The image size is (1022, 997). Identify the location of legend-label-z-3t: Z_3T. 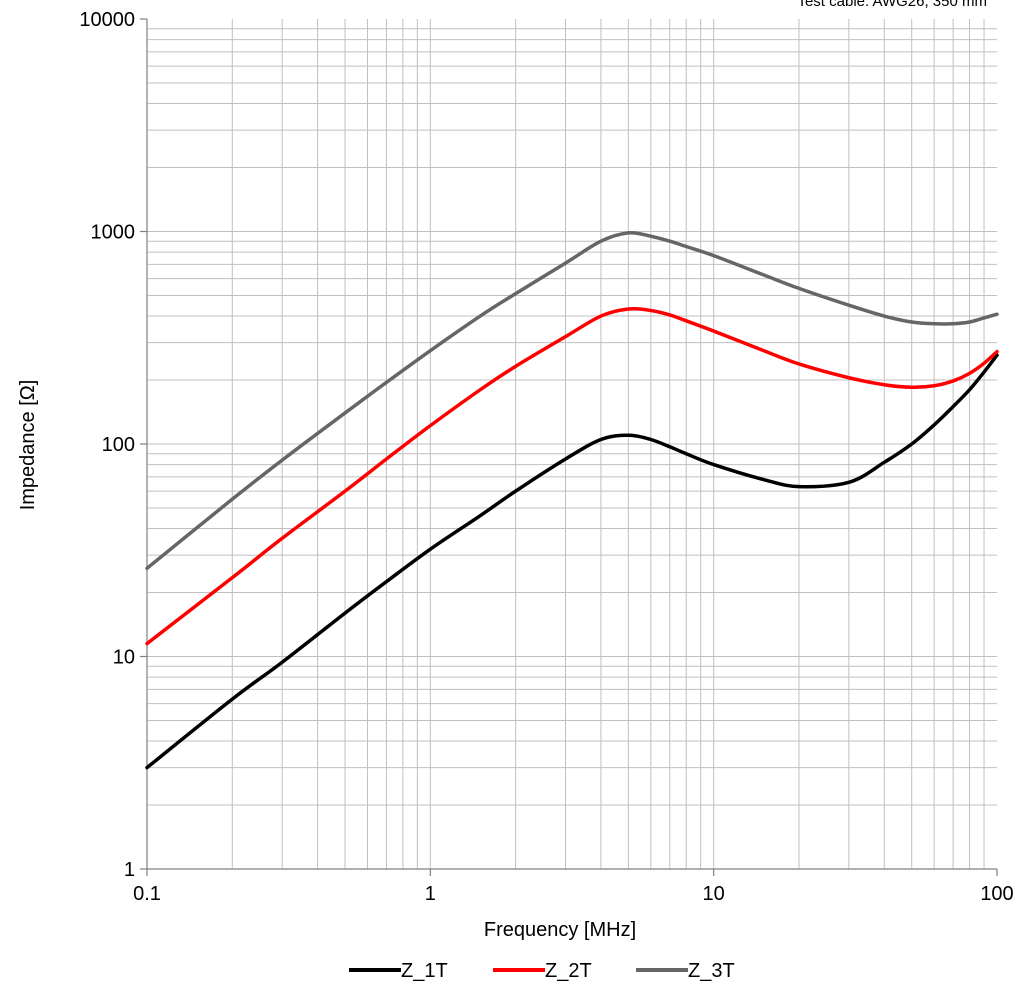
(711, 971).